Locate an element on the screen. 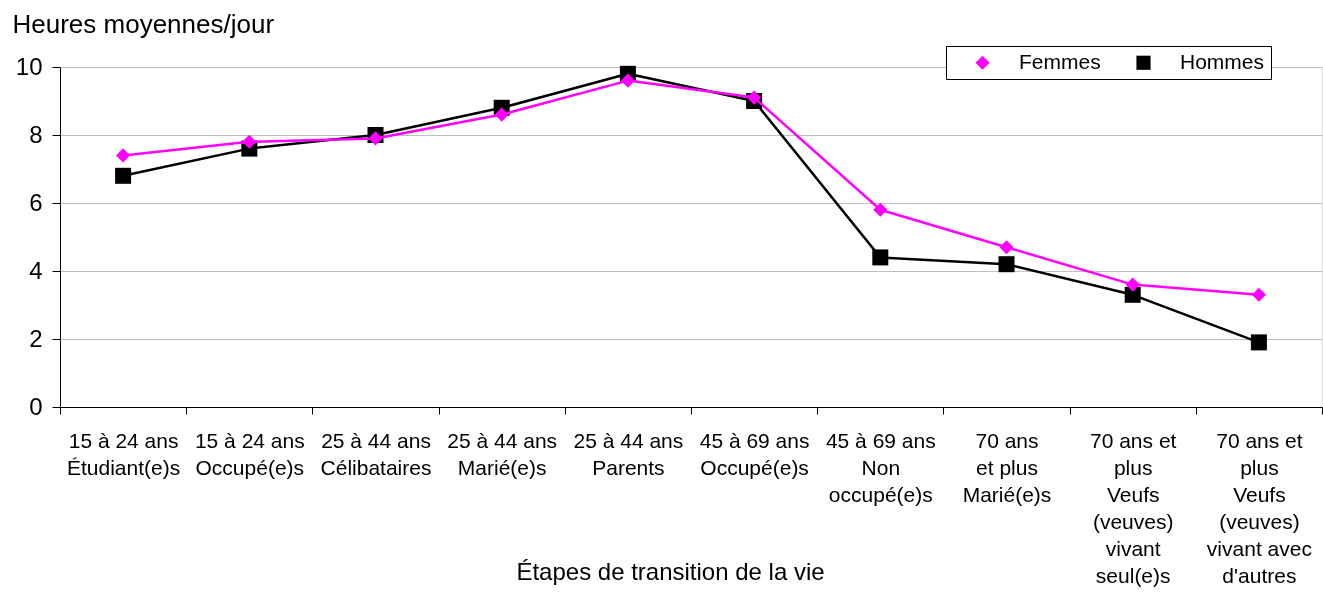 This screenshot has height=593, width=1323. y-tick-label: 8 is located at coordinates (36, 134).